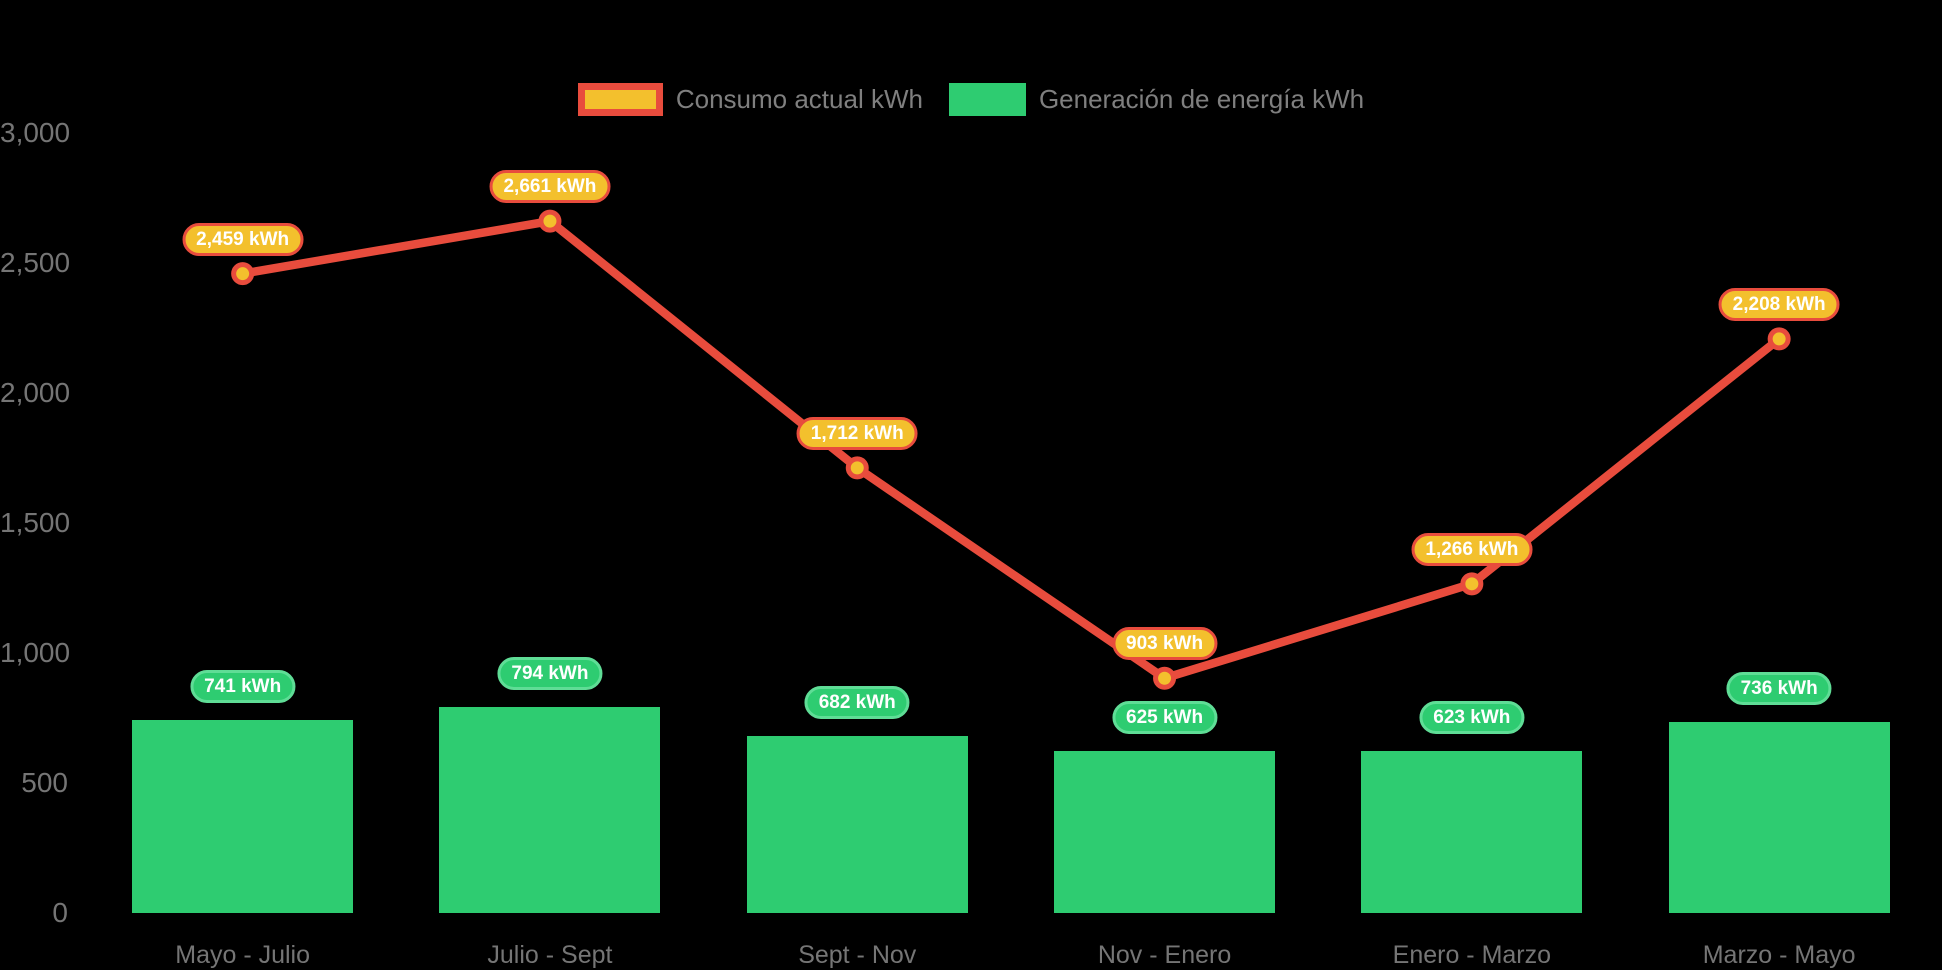  What do you see at coordinates (1779, 304) in the screenshot?
I see `consumo-value-badge: 2,208 kWh` at bounding box center [1779, 304].